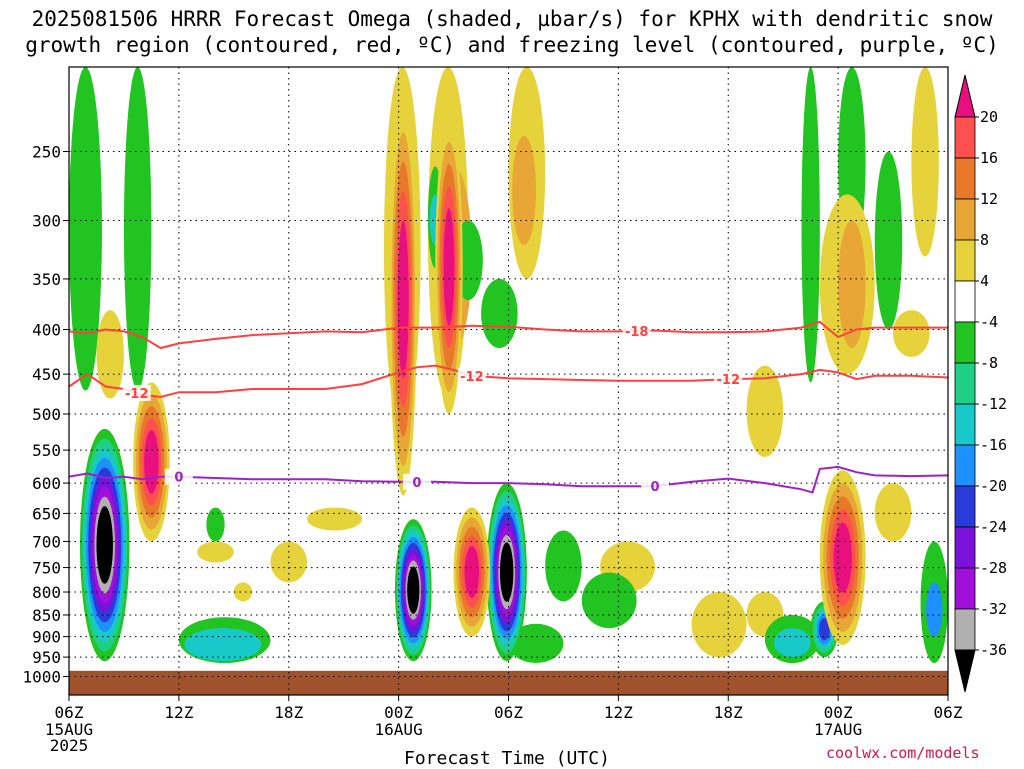 This screenshot has height=769, width=1024. I want to click on y-tick-label-600: 600, so click(46, 483).